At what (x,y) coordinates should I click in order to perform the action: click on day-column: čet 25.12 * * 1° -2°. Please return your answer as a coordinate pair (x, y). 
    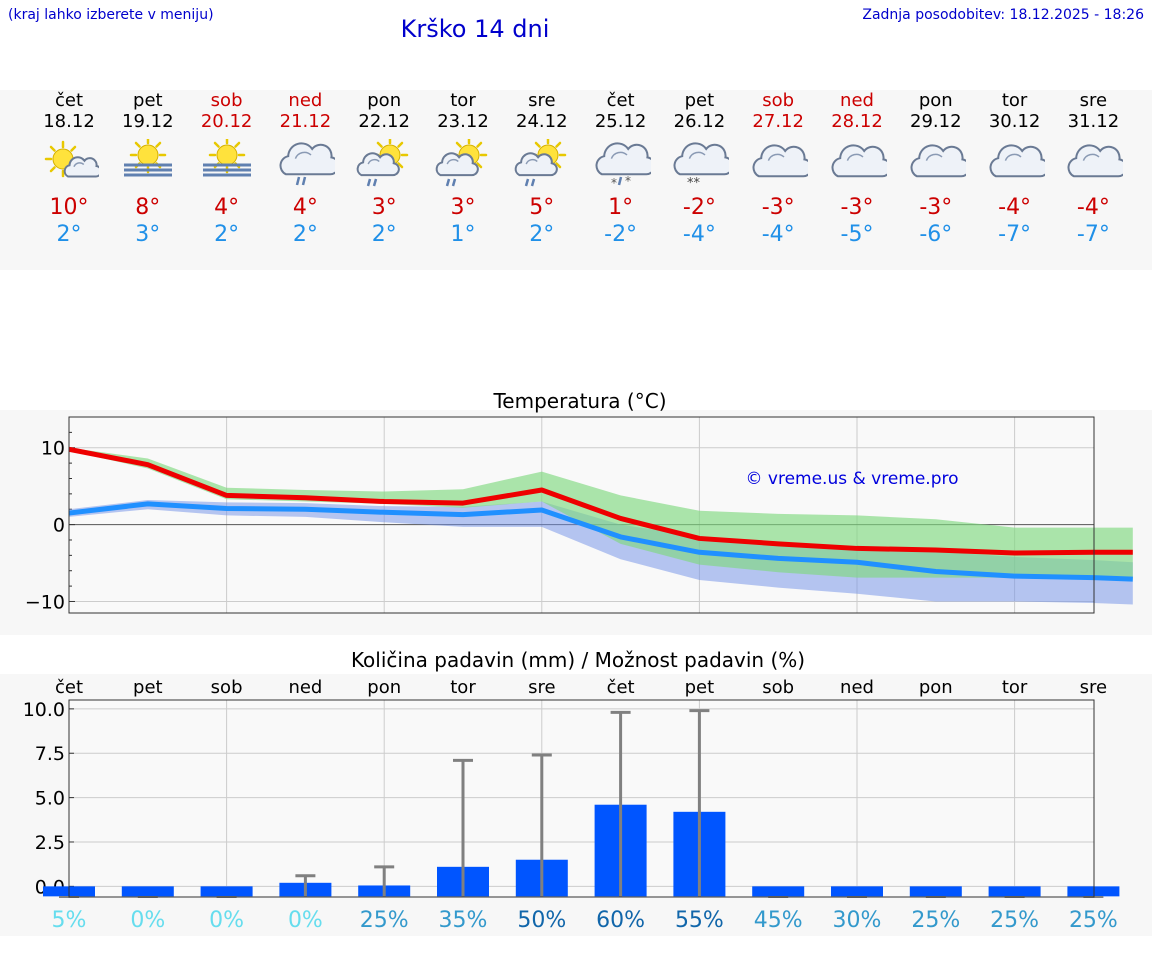
    Looking at the image, I should click on (621, 169).